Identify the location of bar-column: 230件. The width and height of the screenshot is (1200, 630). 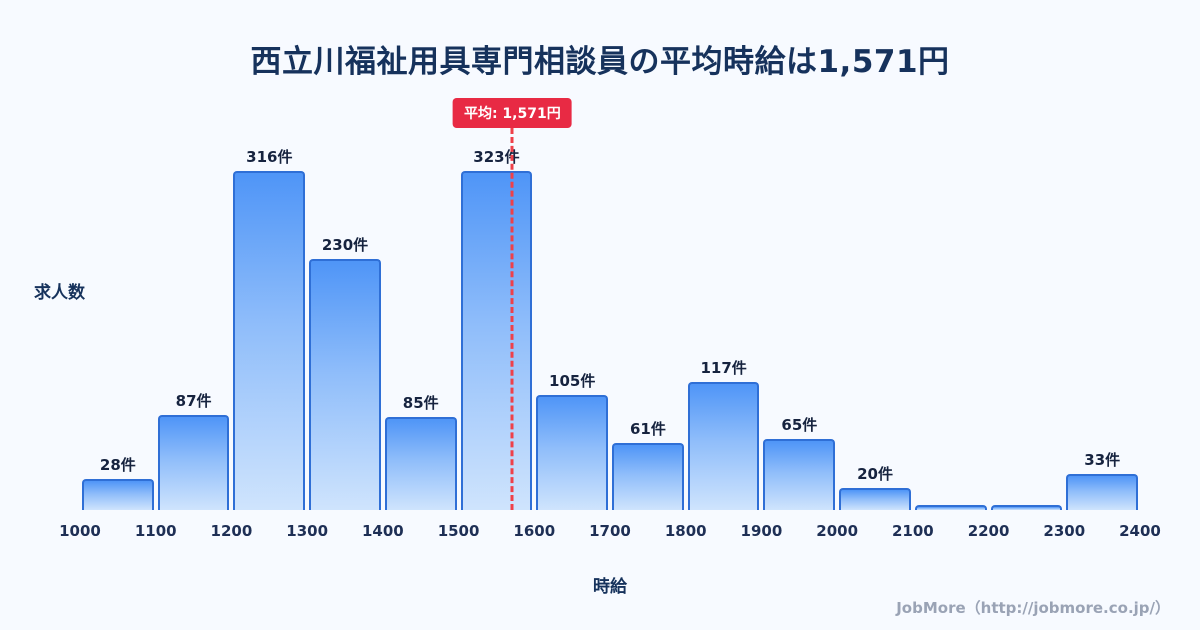
(345, 330).